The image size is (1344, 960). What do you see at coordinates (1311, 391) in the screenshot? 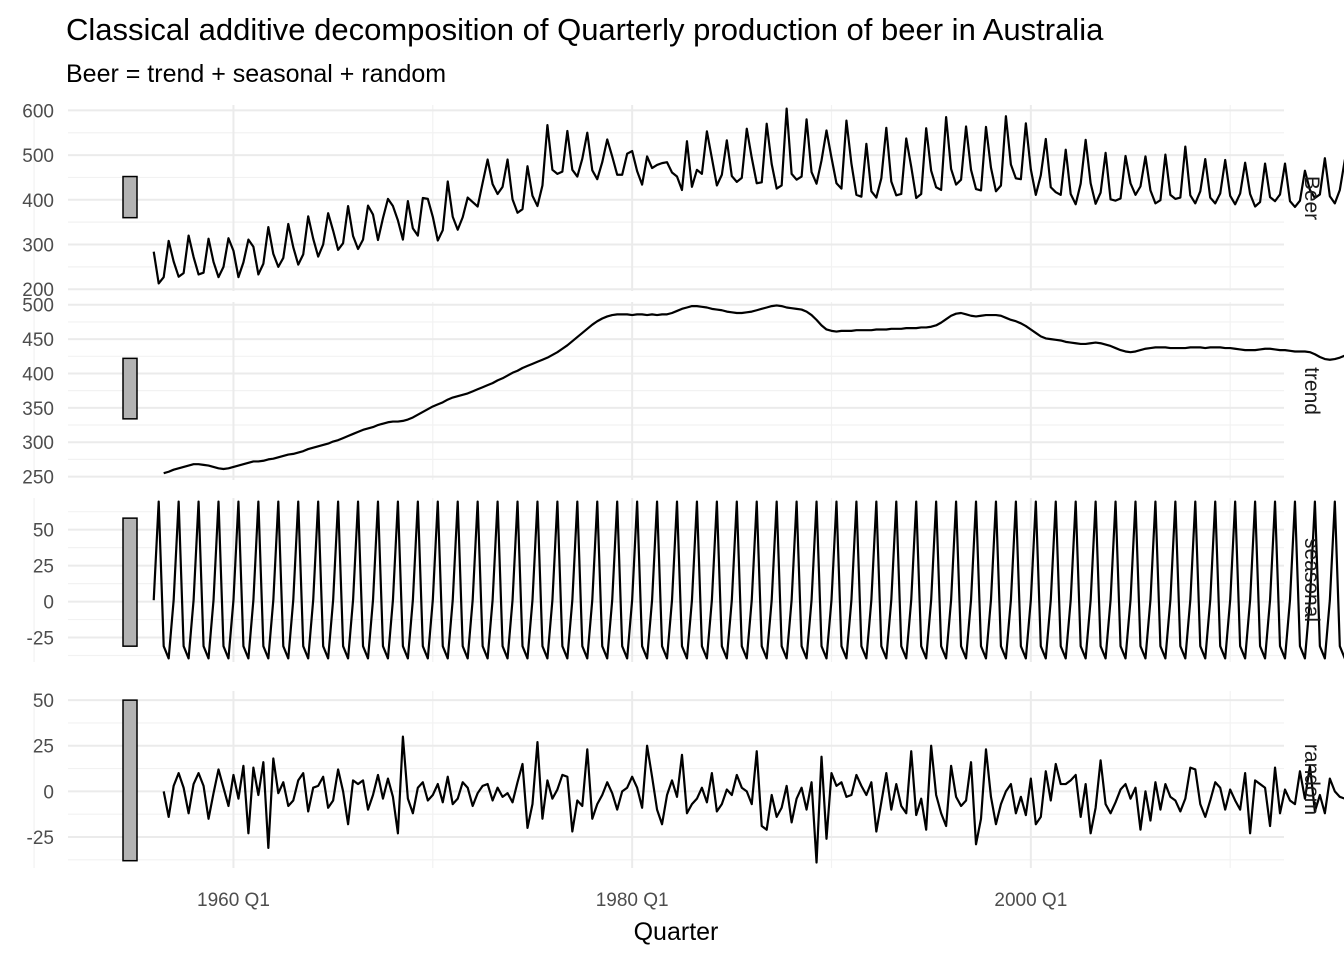
I see `strip-label-trend: trend` at bounding box center [1311, 391].